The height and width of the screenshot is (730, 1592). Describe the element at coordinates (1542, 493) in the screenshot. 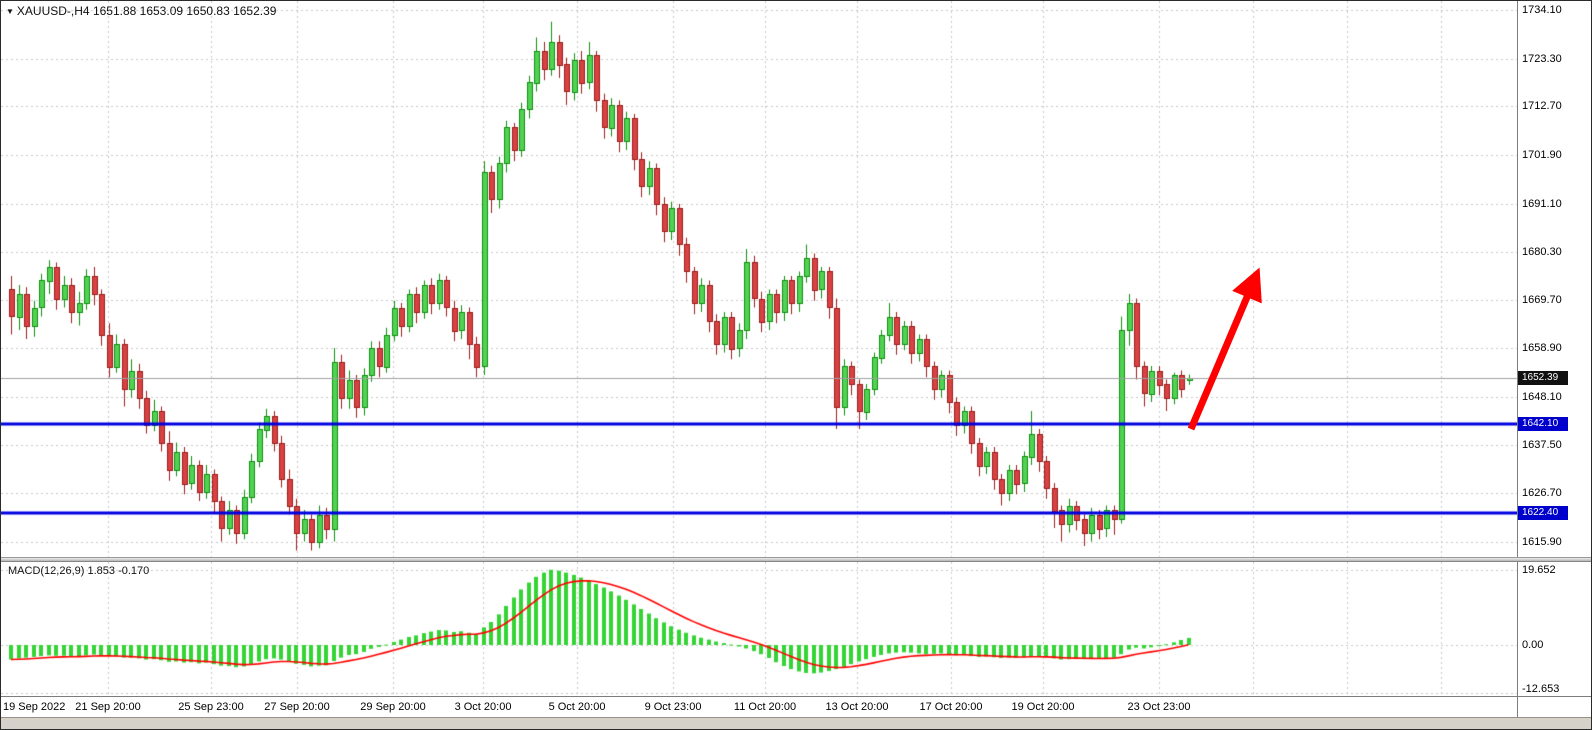

I see `price-axis-label: 1626.70` at that location.